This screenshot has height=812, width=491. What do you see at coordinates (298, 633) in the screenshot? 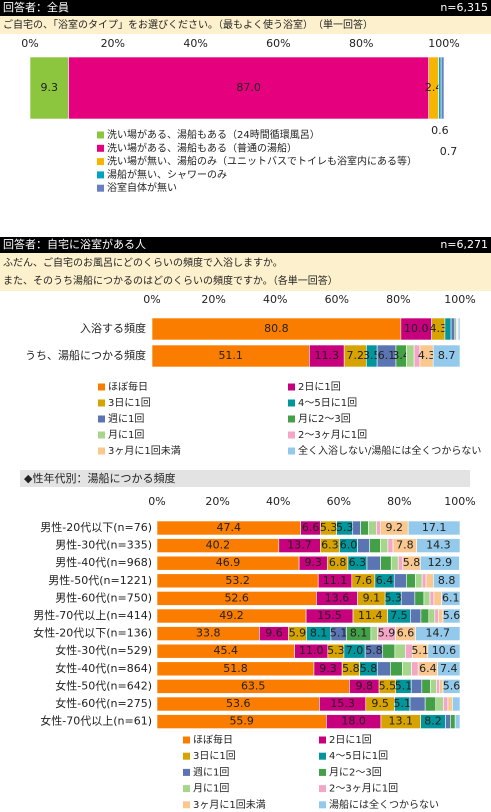
I see `value-label: 5.9` at bounding box center [298, 633].